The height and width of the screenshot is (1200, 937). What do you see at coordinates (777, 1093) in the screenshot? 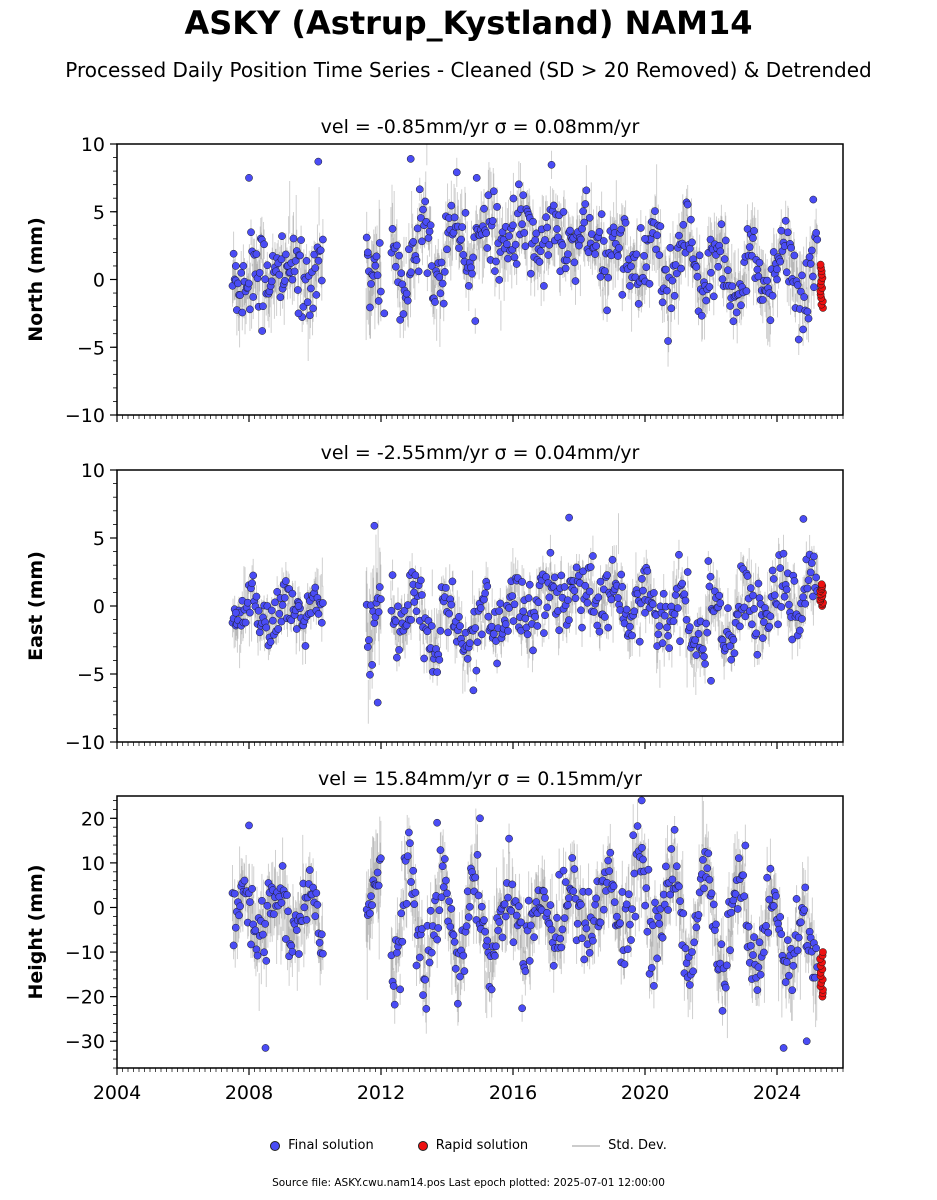
I see `x-tick-label: 2024` at bounding box center [777, 1093].